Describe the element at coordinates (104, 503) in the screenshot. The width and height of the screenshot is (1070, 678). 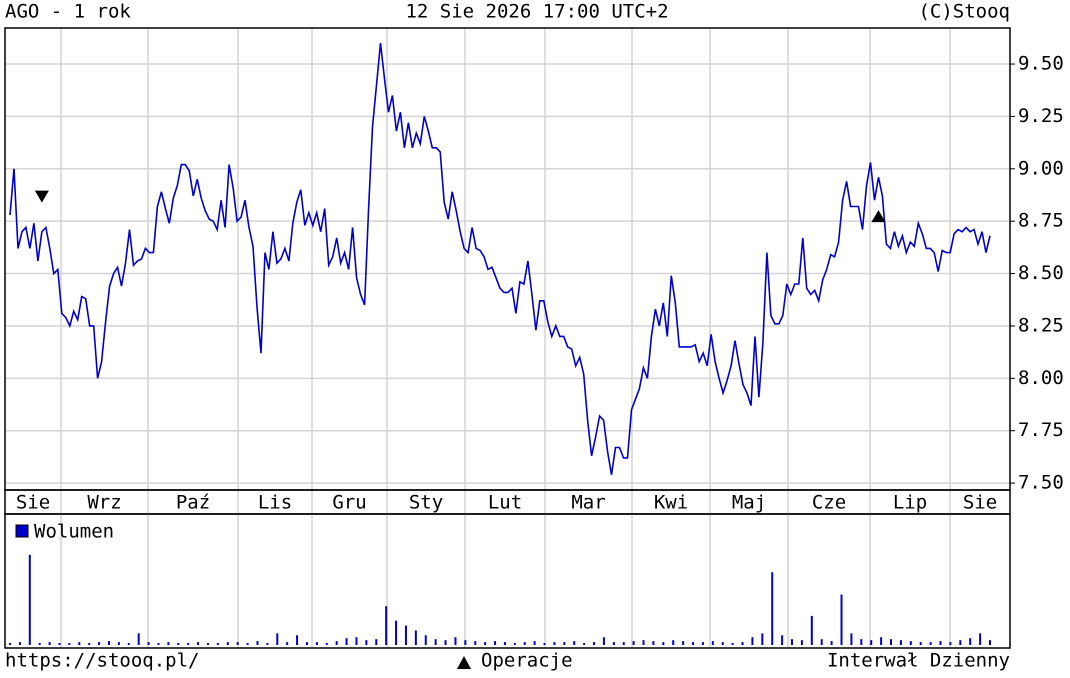
I see `x-tick-label: Wrz` at that location.